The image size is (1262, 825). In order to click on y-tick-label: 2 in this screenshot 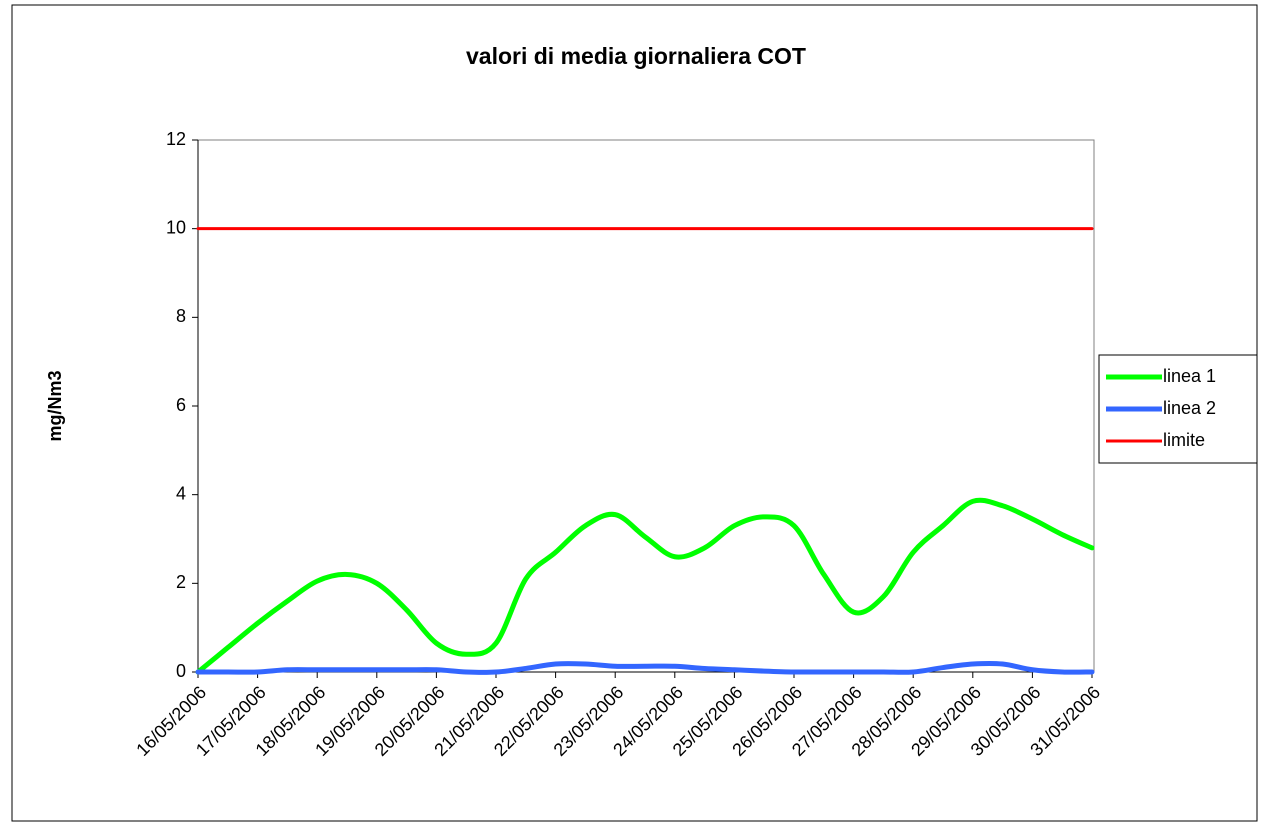, I will do `click(181, 582)`.